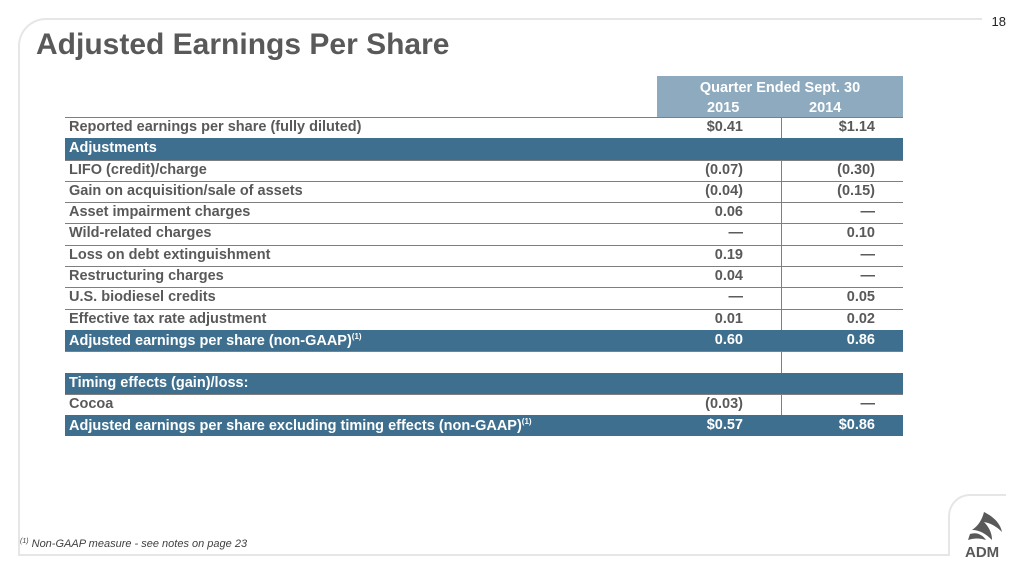  Describe the element at coordinates (210, 340) in the screenshot. I see `row-label-text: Adjusted earnings per share (non-GAAP)` at that location.